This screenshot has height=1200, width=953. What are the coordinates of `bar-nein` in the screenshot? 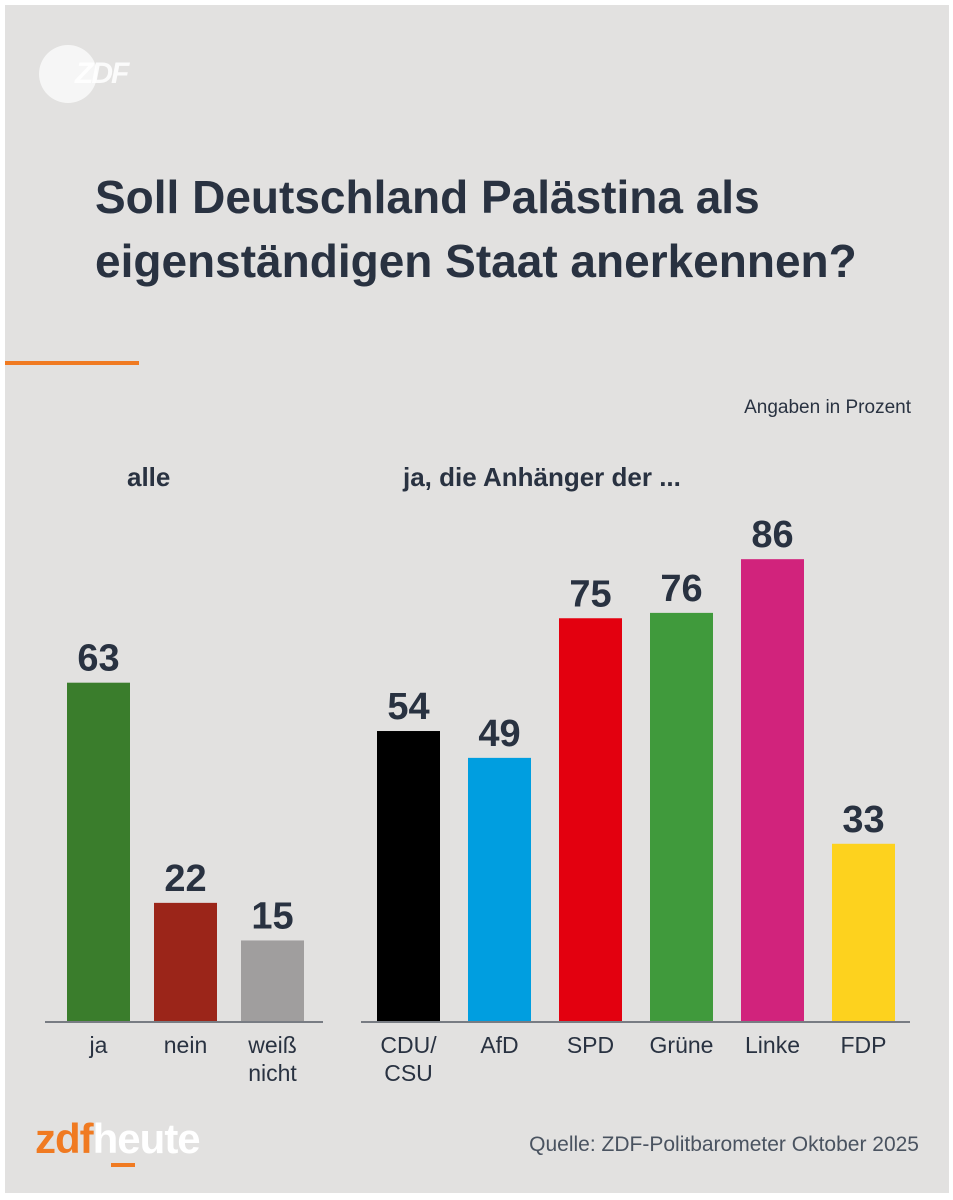 It's located at (185, 961).